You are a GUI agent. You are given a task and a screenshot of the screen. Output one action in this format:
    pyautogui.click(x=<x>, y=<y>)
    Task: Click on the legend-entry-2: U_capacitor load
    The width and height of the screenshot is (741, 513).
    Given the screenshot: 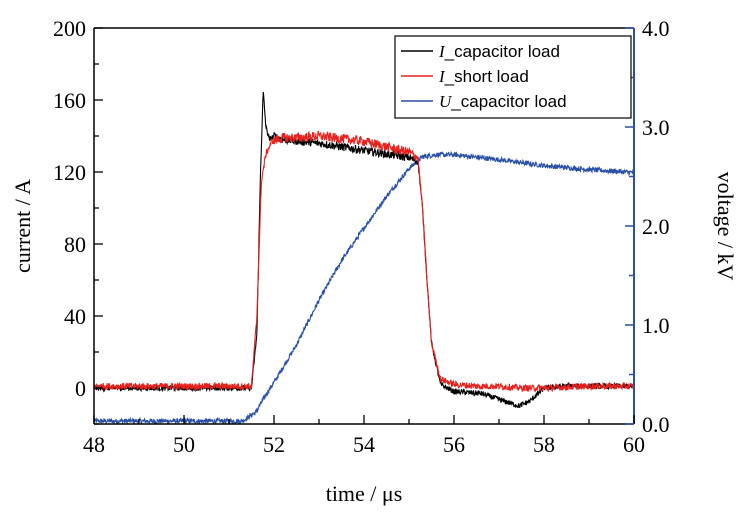 What is the action you would take?
    pyautogui.click(x=503, y=101)
    